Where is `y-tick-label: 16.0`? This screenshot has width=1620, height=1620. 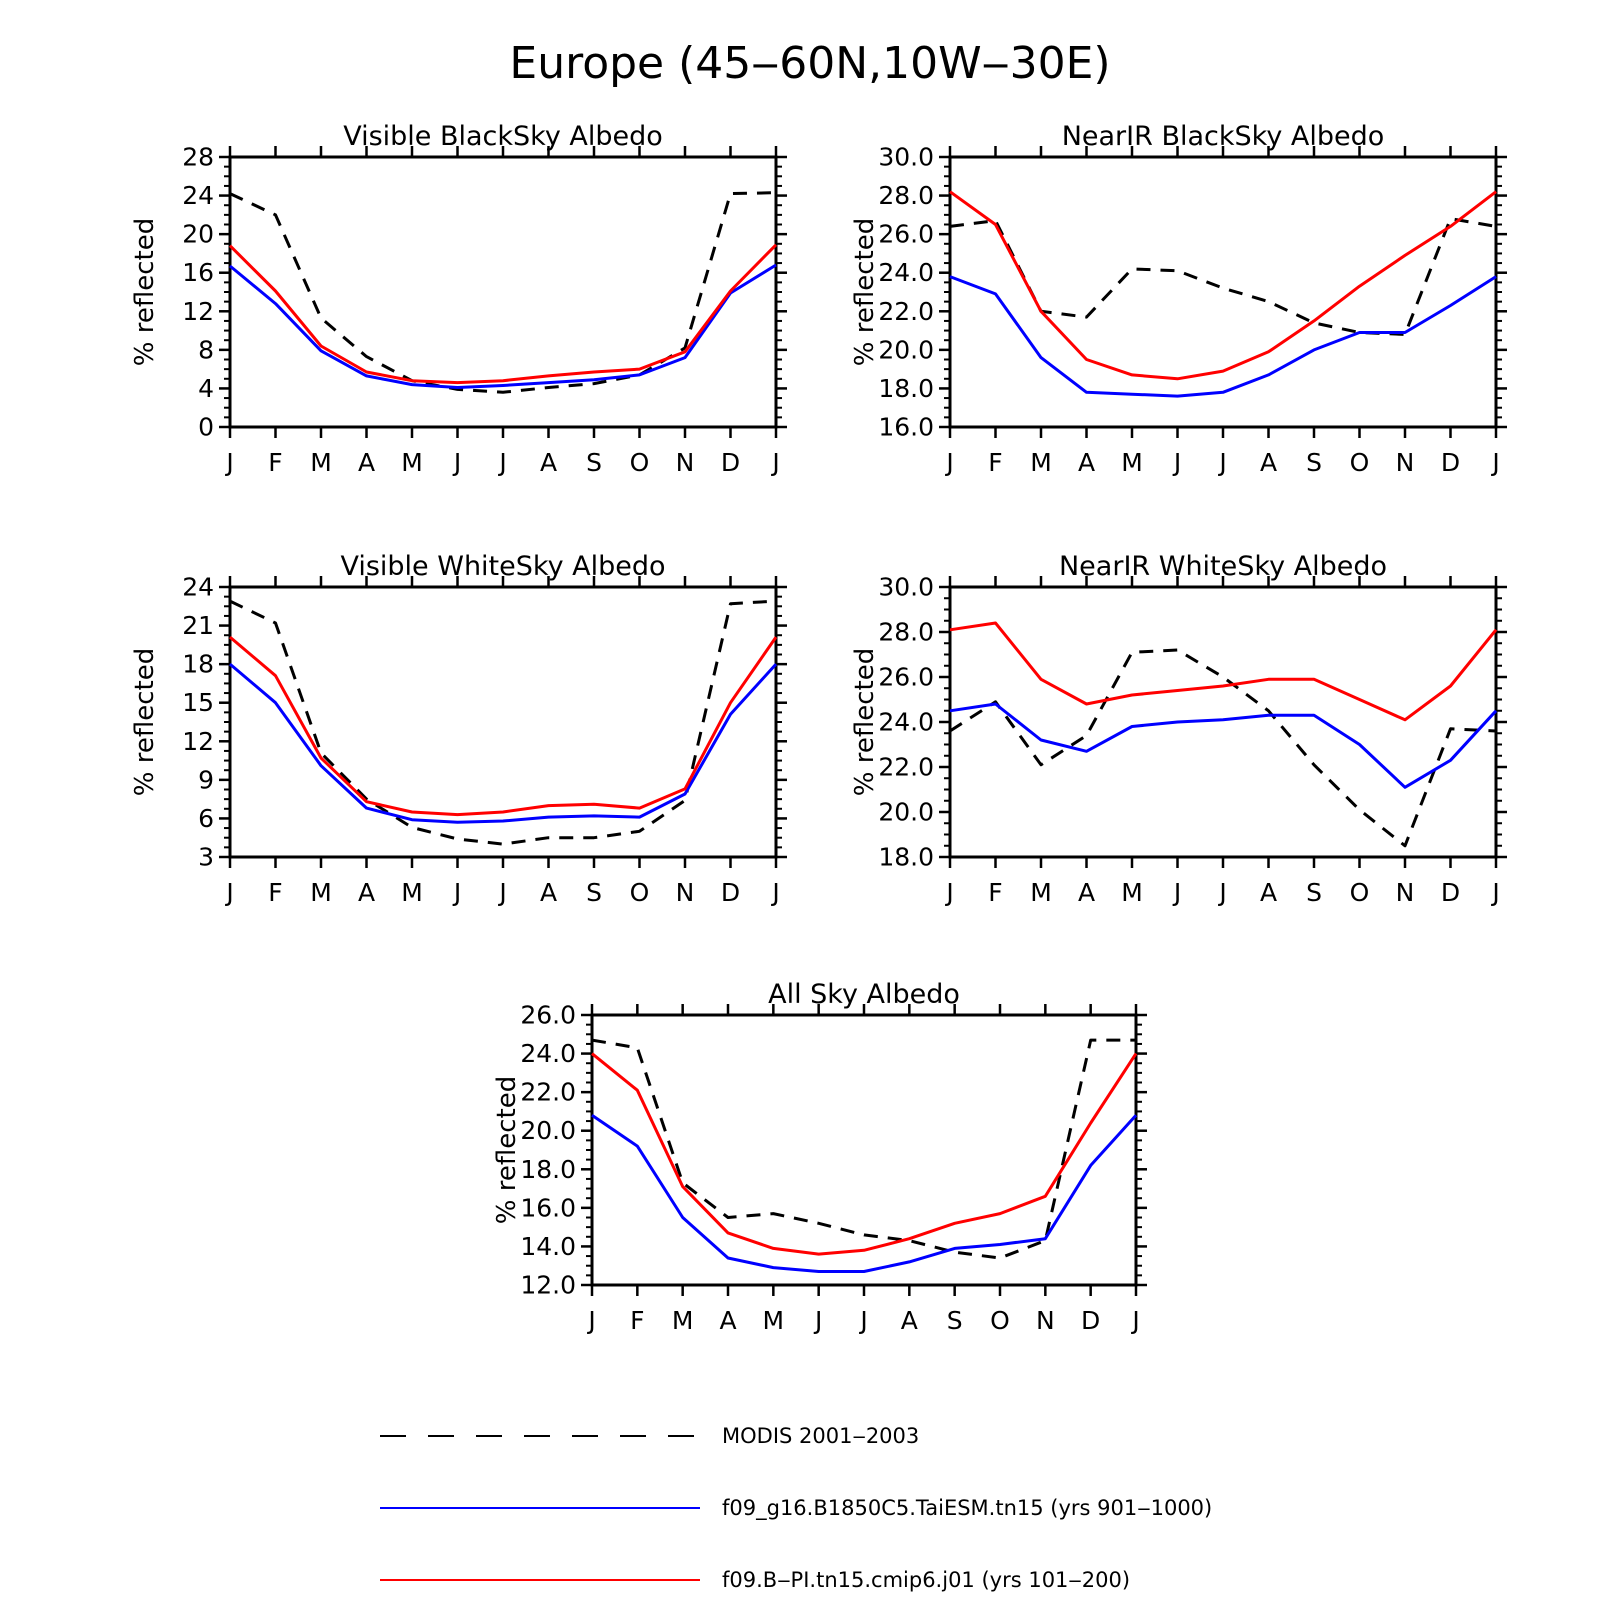 y-tick-label: 16.0 is located at coordinates (548, 1207).